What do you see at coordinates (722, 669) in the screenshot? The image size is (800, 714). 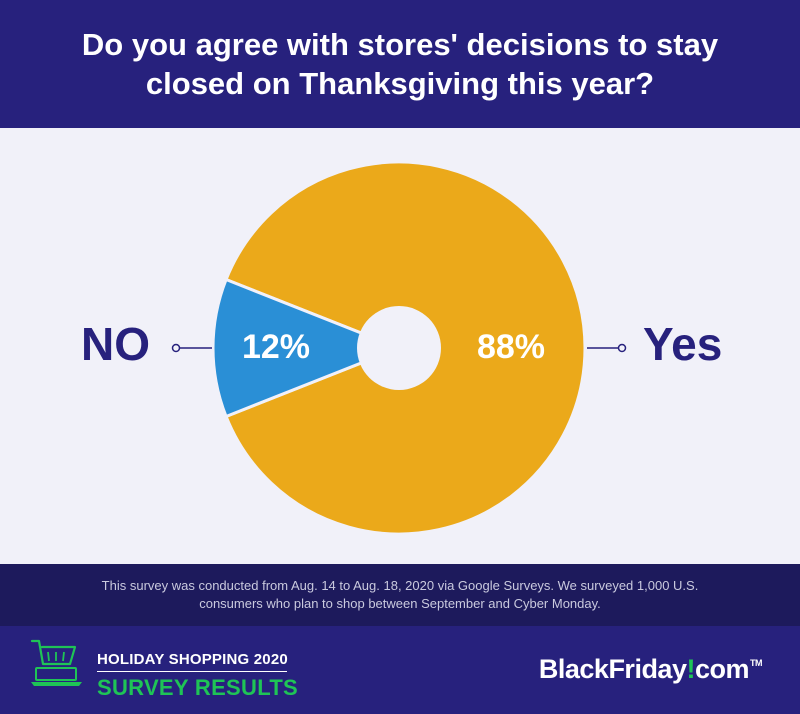 I see `brand-tld: com` at bounding box center [722, 669].